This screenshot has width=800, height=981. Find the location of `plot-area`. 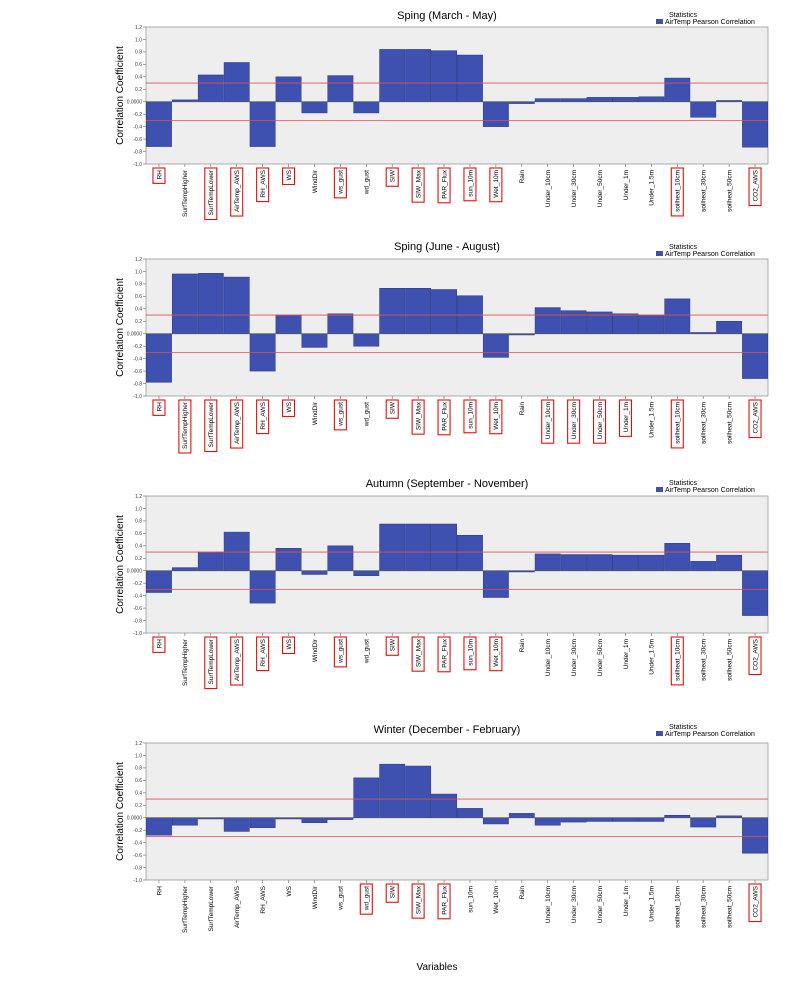

plot-area is located at coordinates (457, 811).